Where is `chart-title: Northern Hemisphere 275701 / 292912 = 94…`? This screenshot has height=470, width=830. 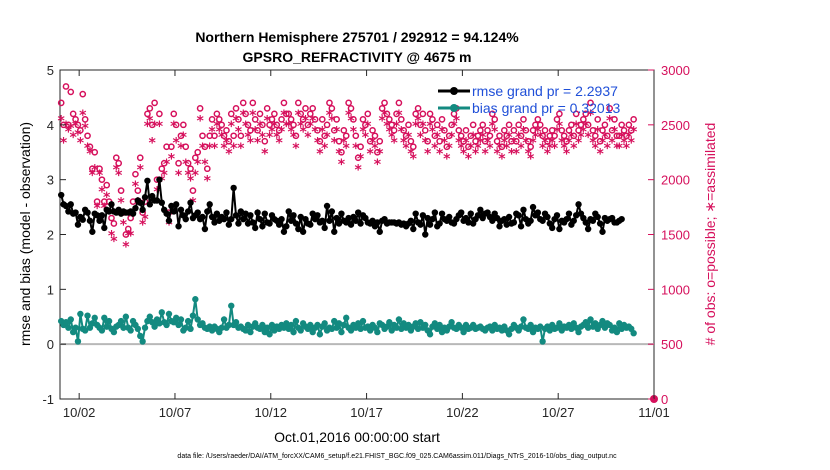 chart-title: Northern Hemisphere 275701 / 292912 = 94… is located at coordinates (357, 37).